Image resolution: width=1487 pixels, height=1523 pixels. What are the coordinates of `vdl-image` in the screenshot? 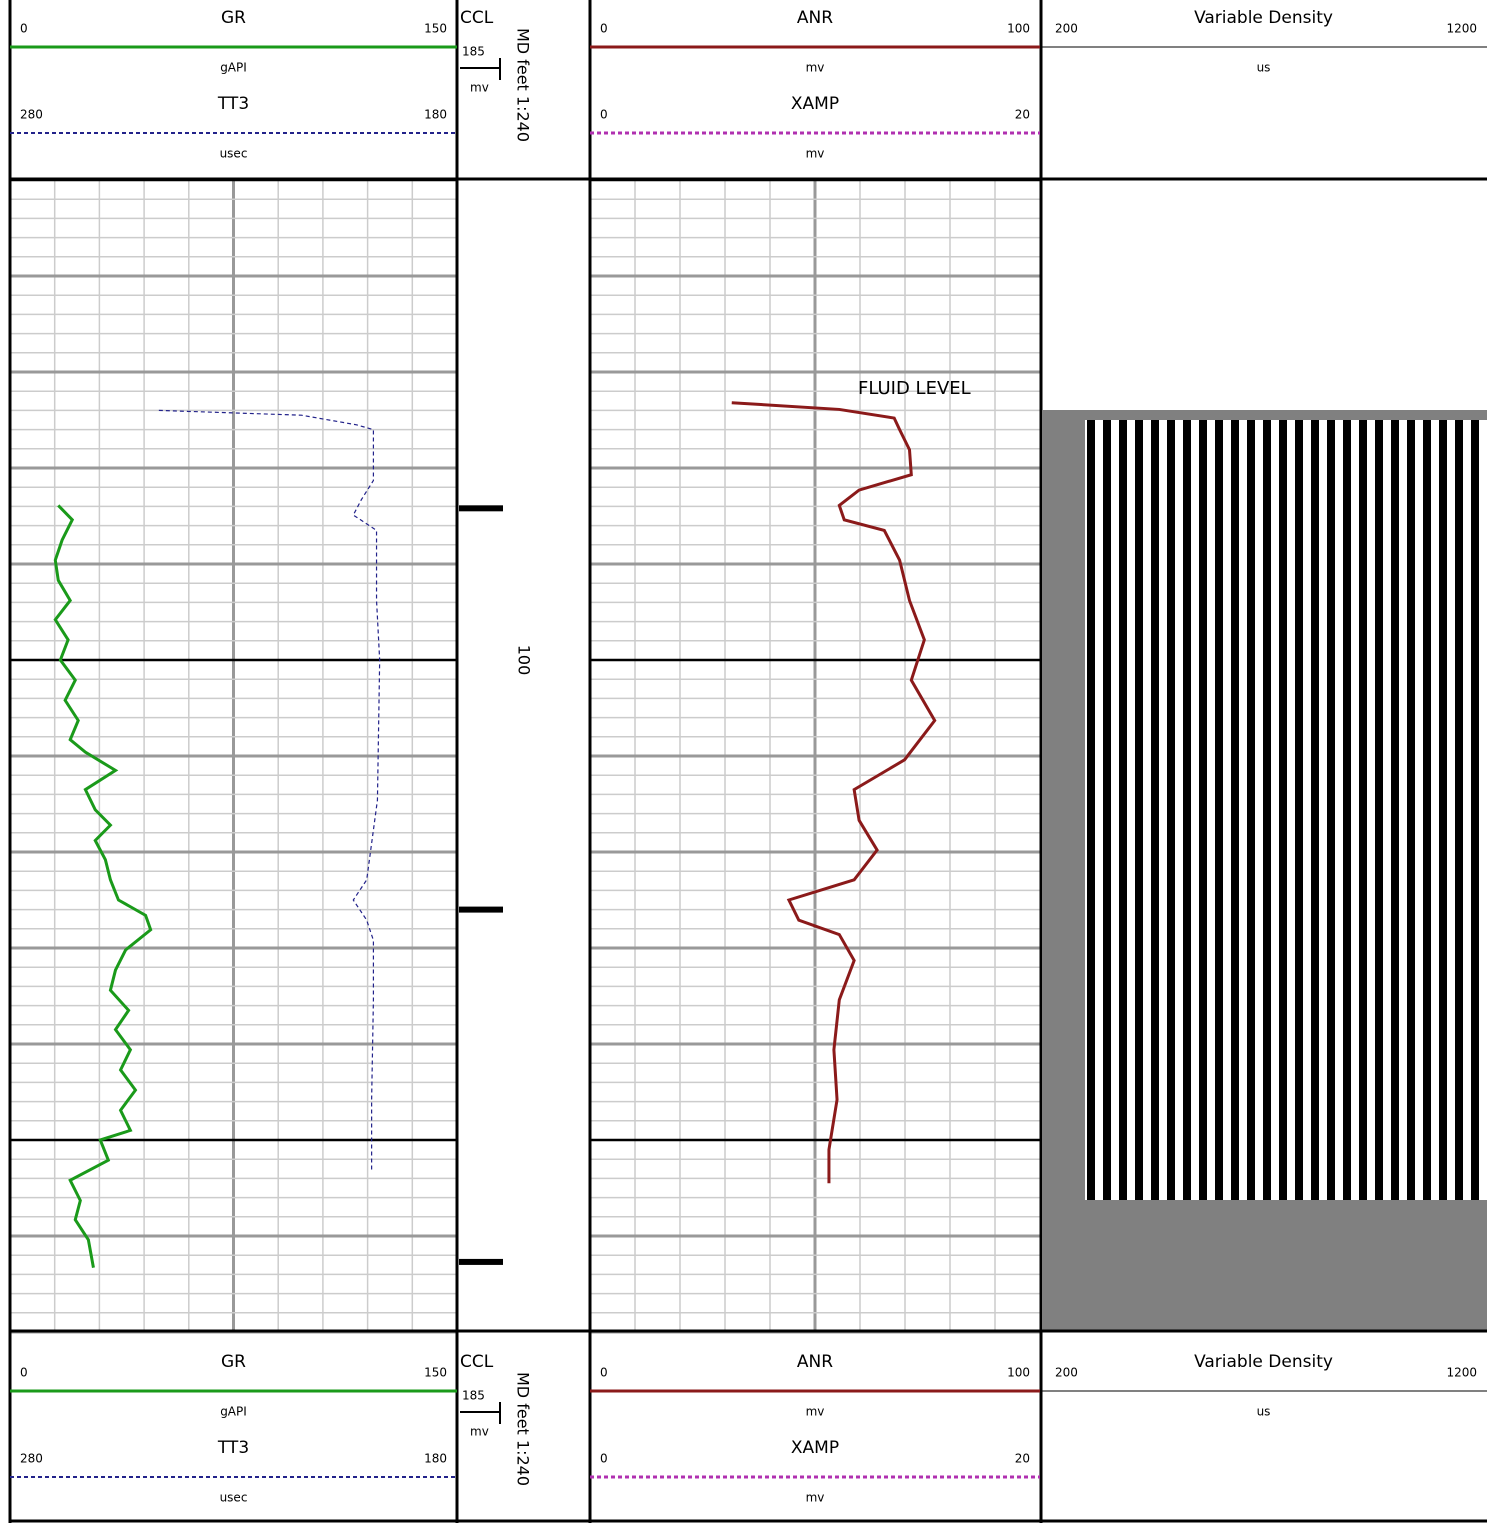 It's located at (1286, 810).